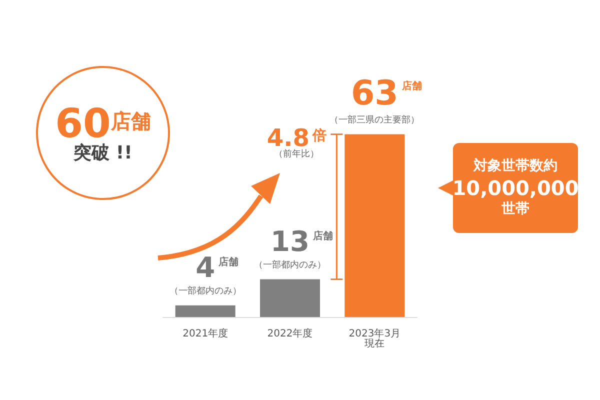 Image resolution: width=600 pixels, height=400 pixels. What do you see at coordinates (374, 93) in the screenshot?
I see `data-label: 63` at bounding box center [374, 93].